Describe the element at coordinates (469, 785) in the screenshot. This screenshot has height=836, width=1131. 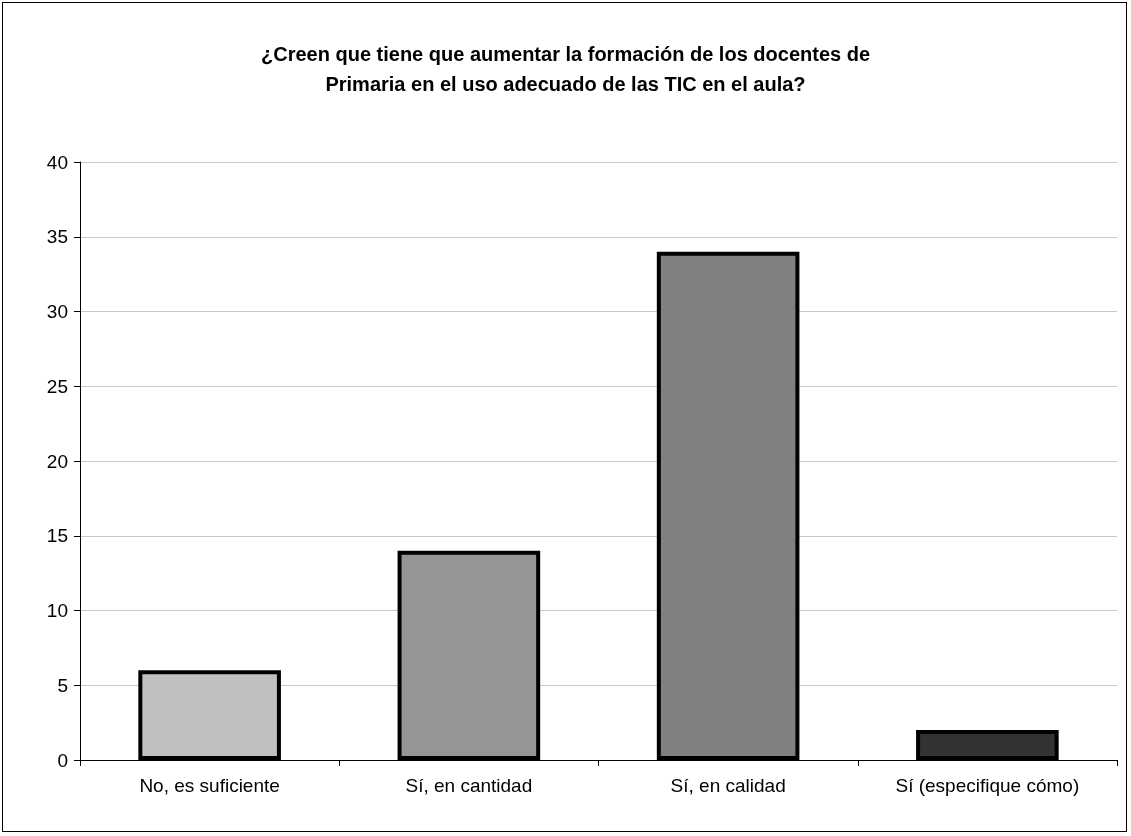
I see `x-tick-label: Sí, en cantidad` at that location.